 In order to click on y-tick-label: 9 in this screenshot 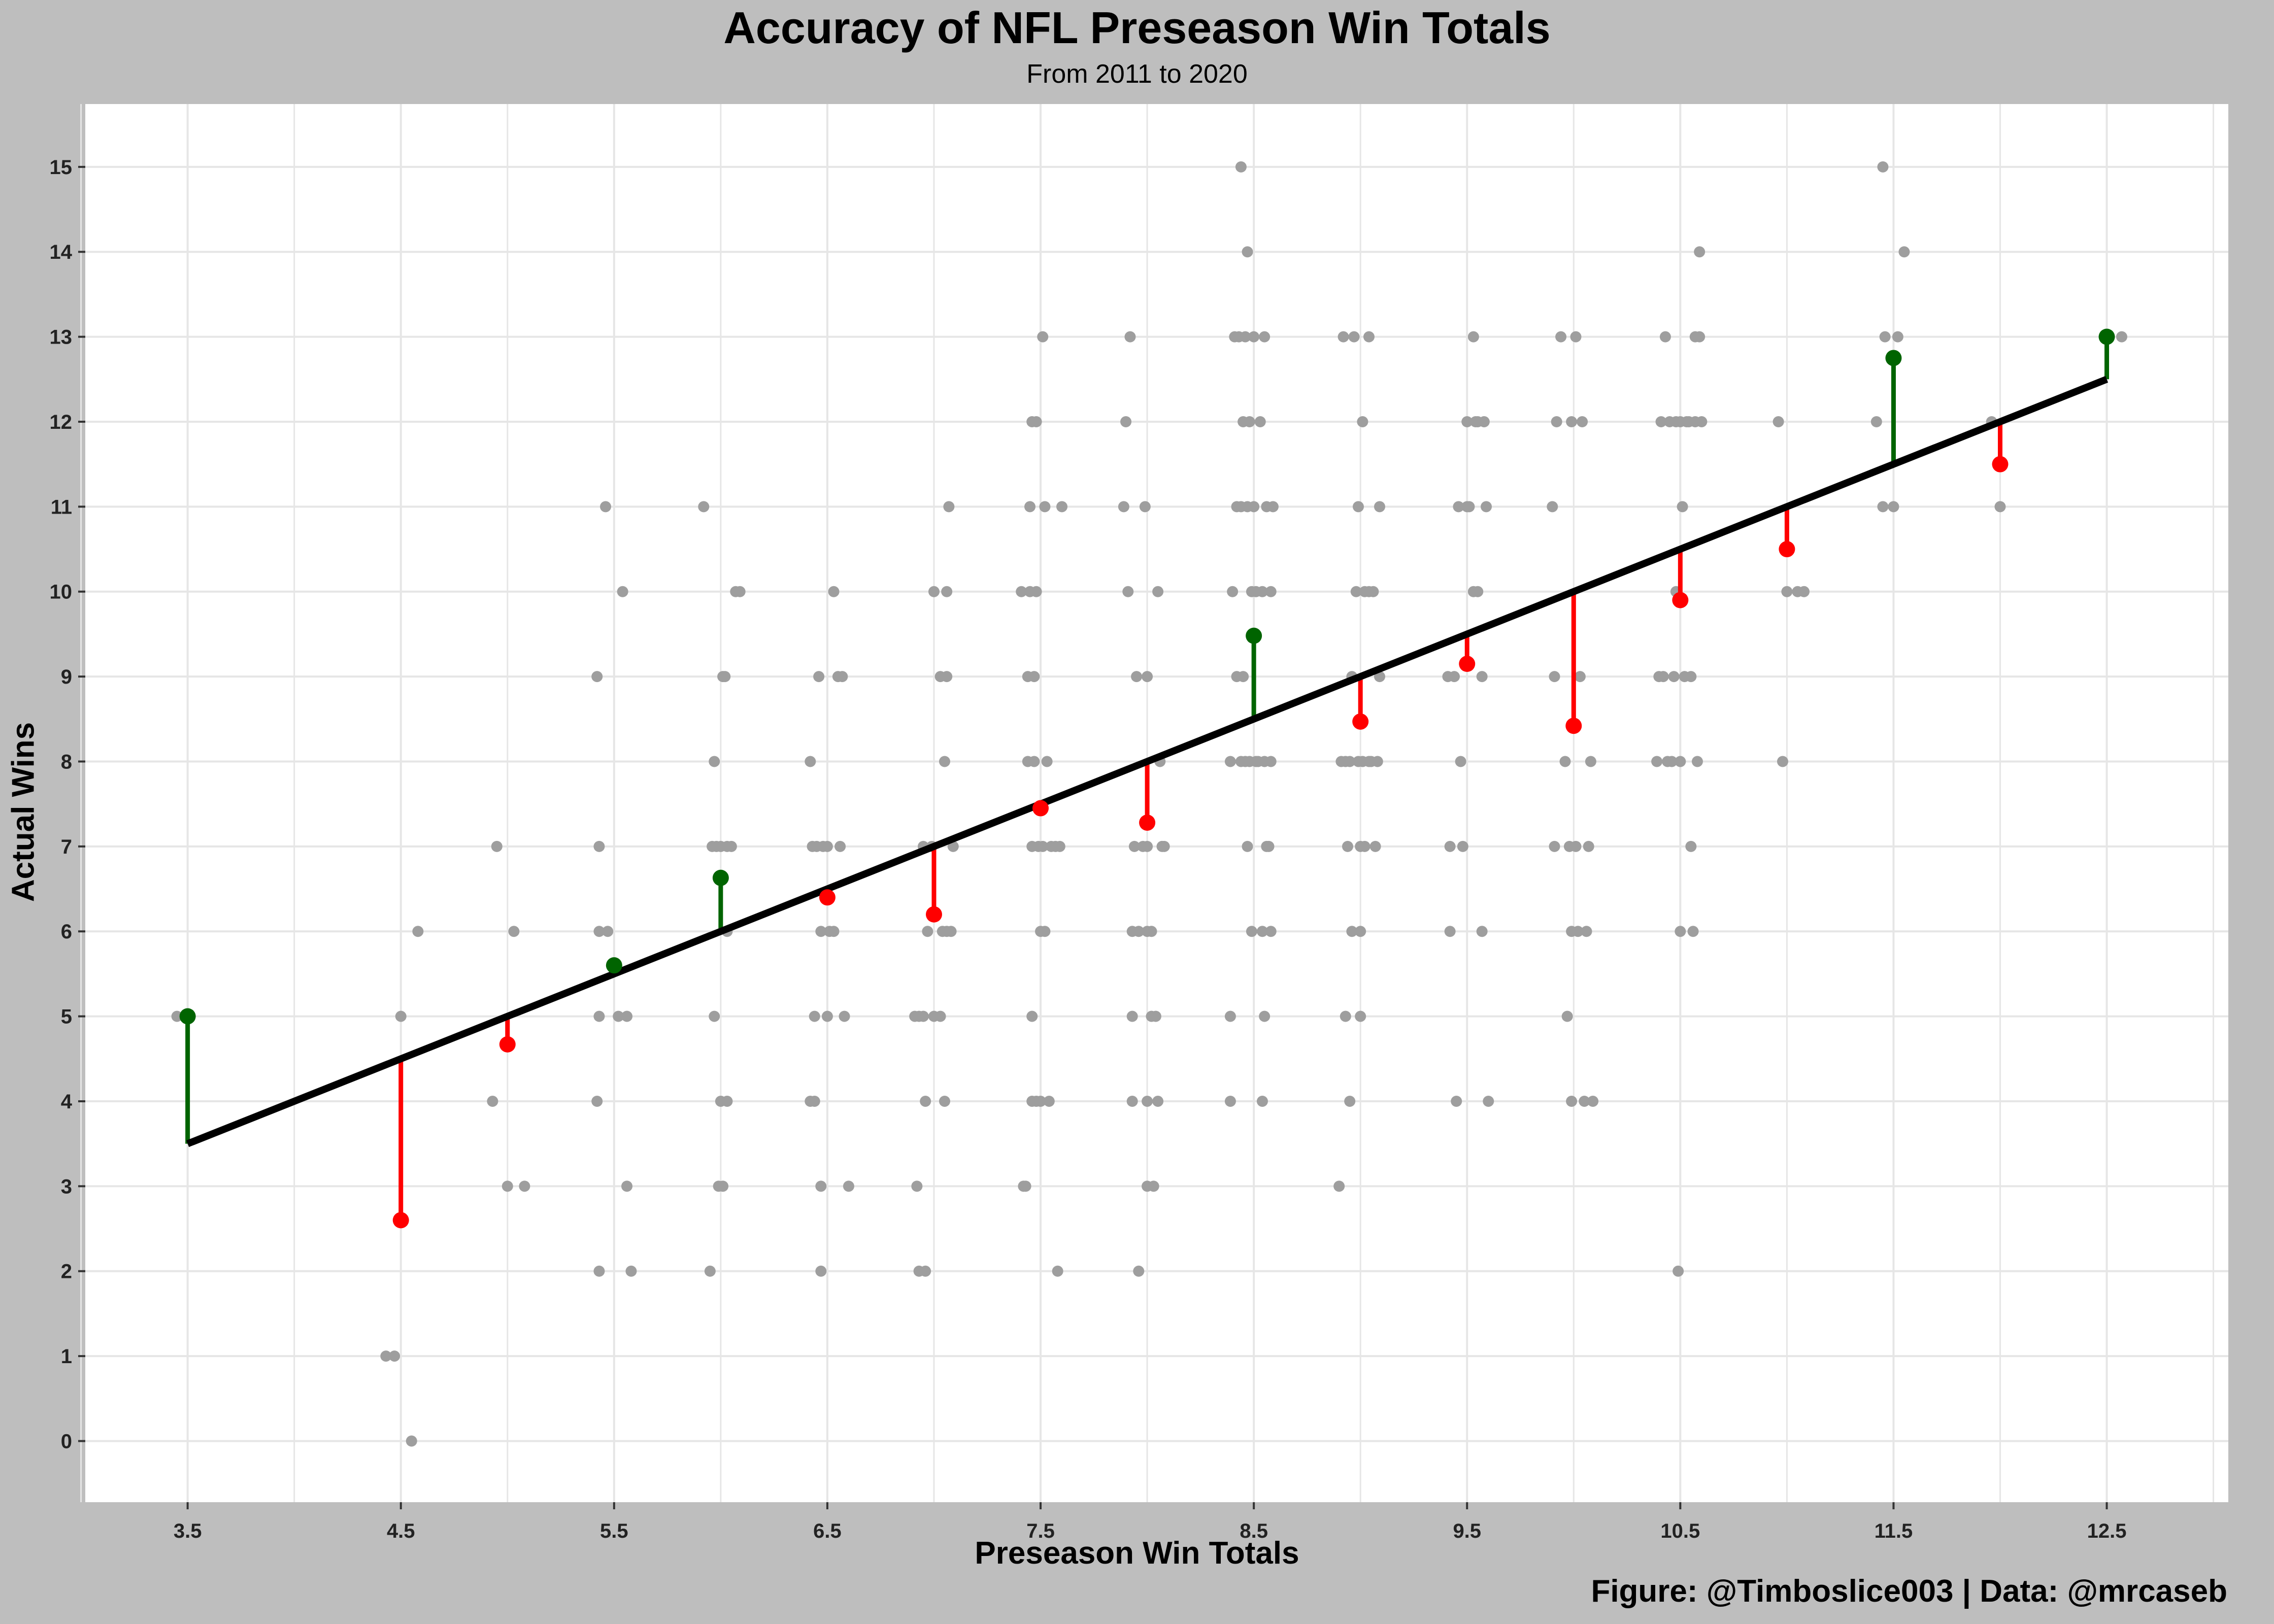, I will do `click(66, 677)`.